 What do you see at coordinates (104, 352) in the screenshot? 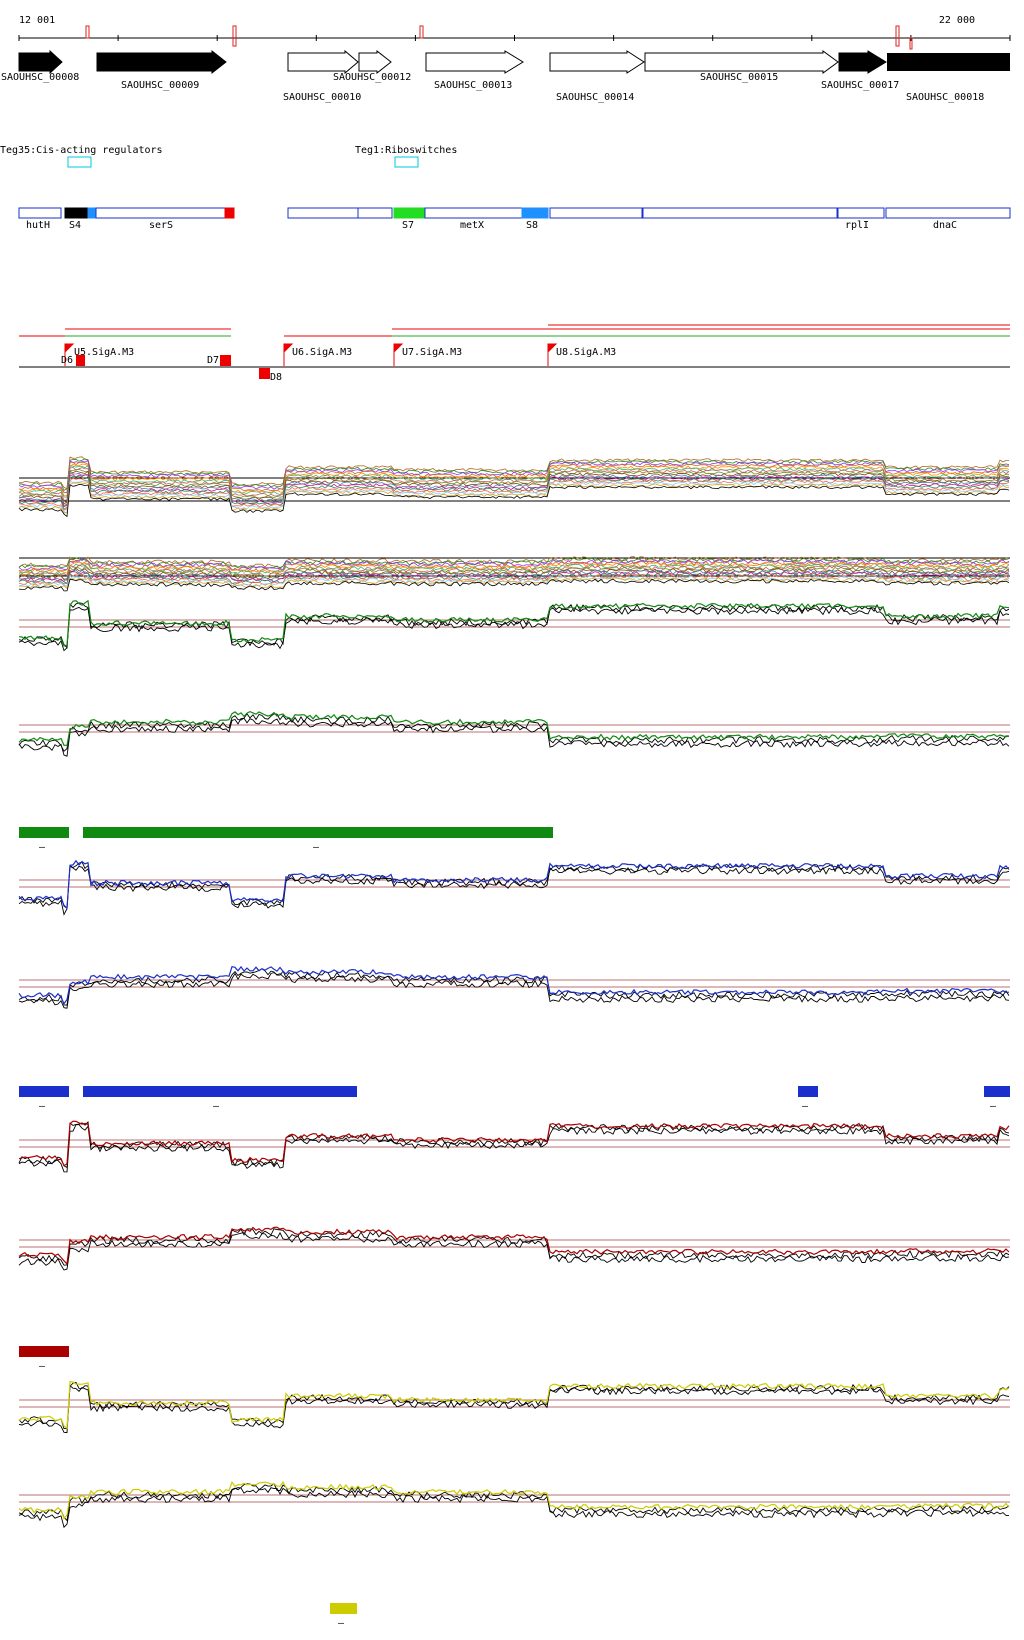
I see `promoter-label: U5.SigA.M3` at bounding box center [104, 352].